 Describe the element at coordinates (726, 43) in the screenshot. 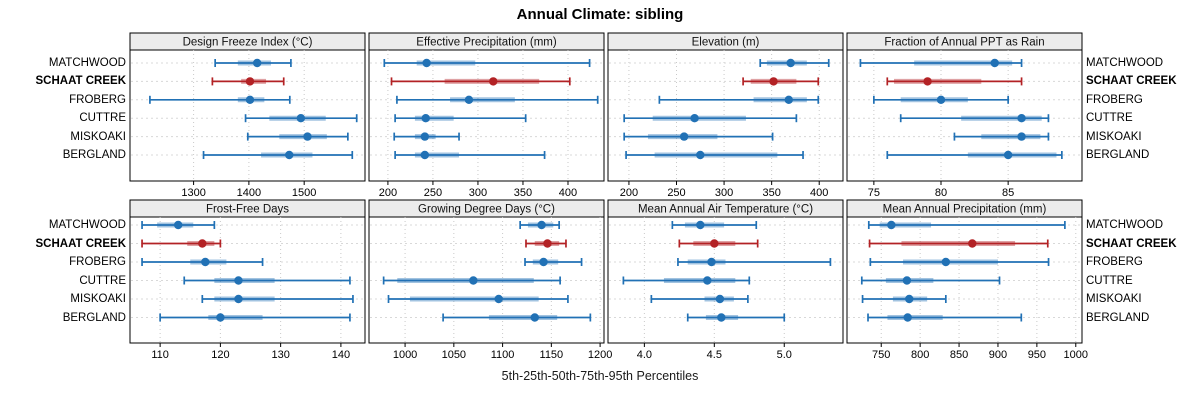

I see `strip-title: Elevation (m)` at that location.